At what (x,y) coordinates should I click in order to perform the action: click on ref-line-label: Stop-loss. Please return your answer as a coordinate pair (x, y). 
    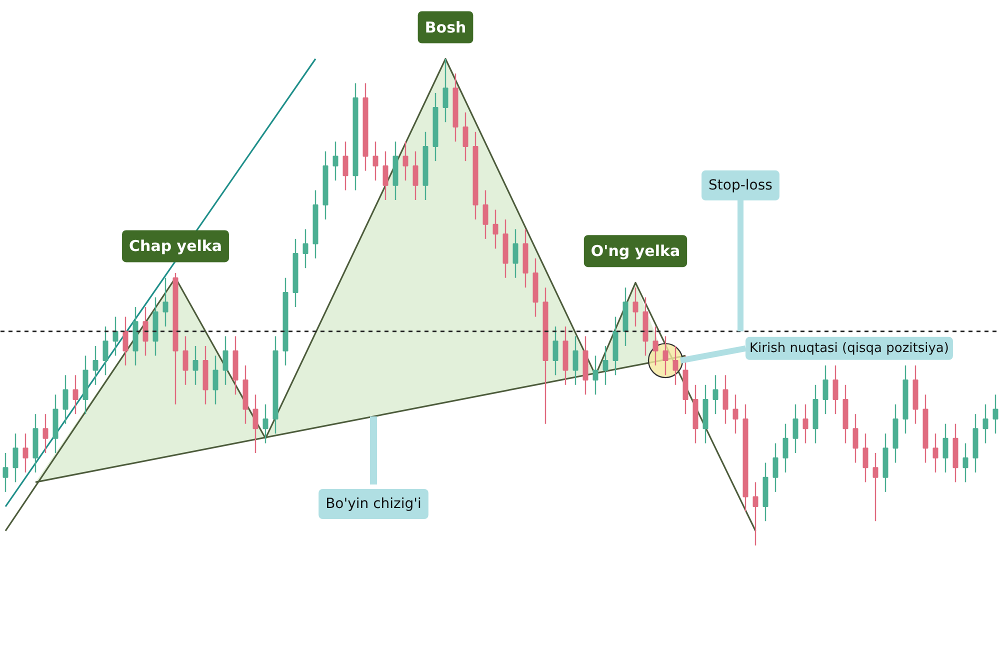
    Looking at the image, I should click on (740, 185).